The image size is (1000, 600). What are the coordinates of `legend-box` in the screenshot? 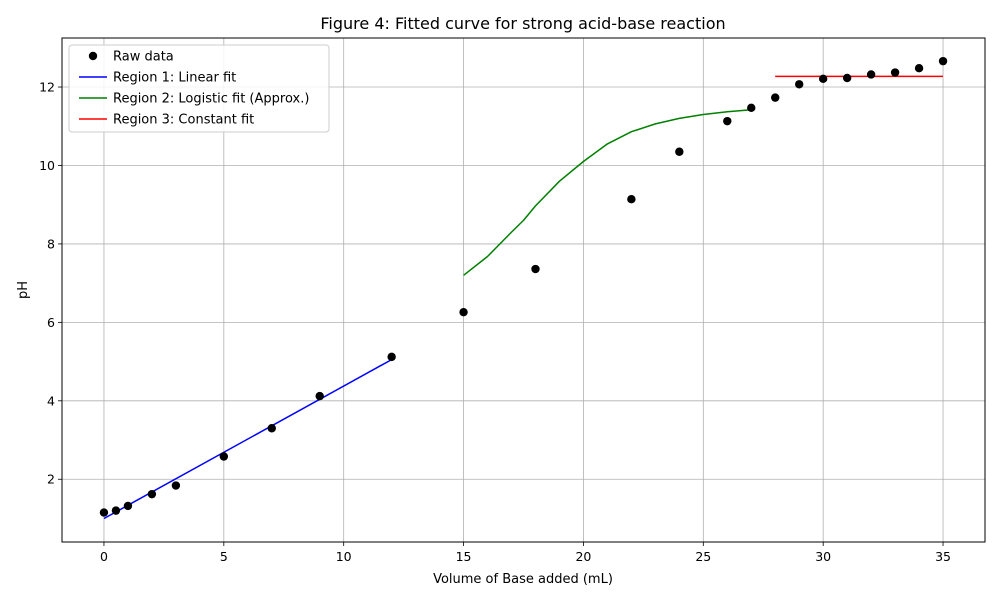 It's located at (199, 88).